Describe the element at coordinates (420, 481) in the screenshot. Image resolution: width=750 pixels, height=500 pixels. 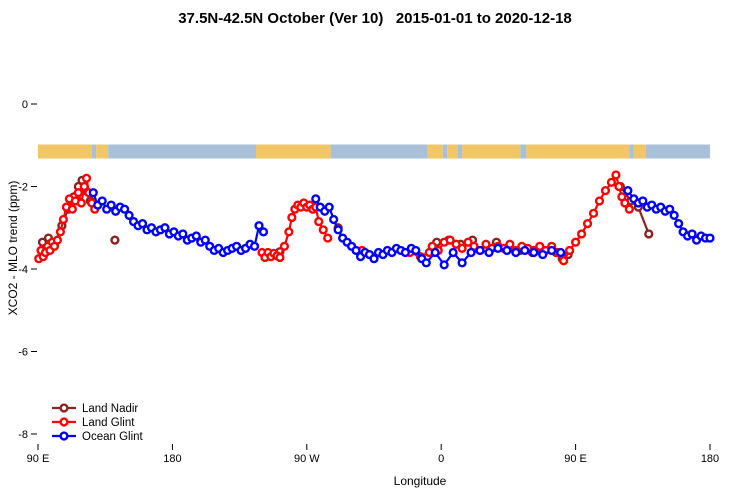
I see `x-axis-label: Longitude` at that location.